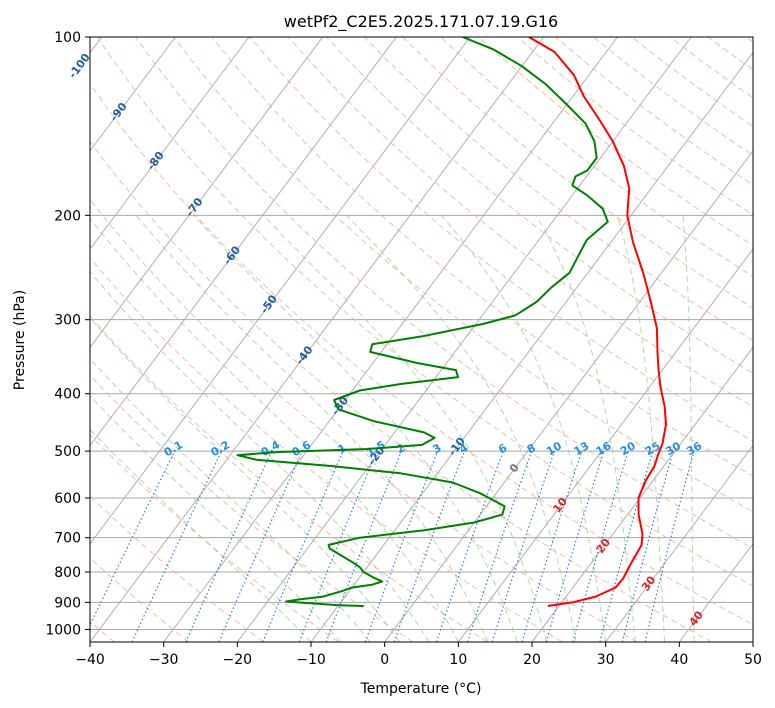 This screenshot has width=775, height=708. What do you see at coordinates (304, 355) in the screenshot?
I see `isotherm-label: -40` at bounding box center [304, 355].